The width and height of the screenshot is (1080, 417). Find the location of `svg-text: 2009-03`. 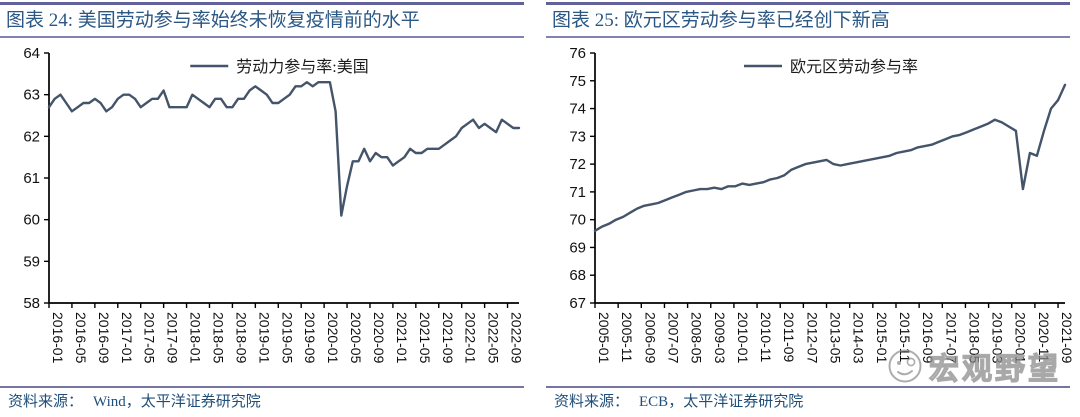

svg-text: 2009-03 is located at coordinates (720, 338).